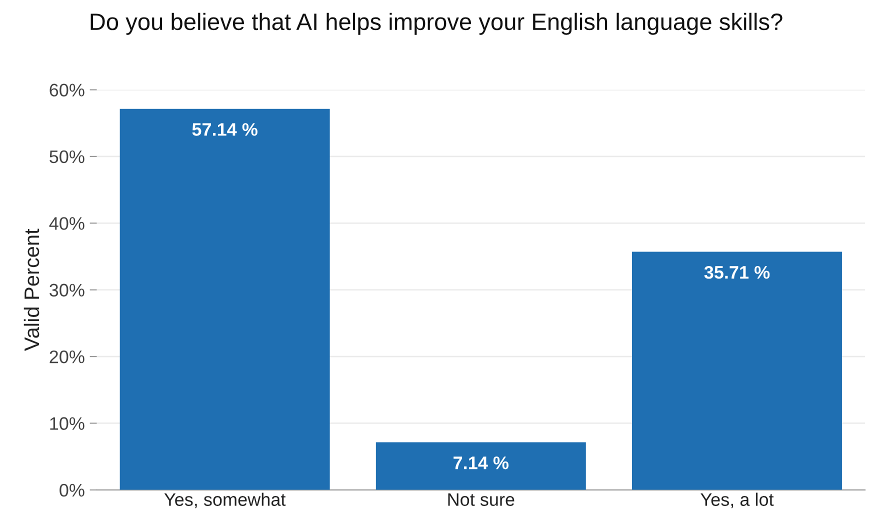  What do you see at coordinates (225, 129) in the screenshot?
I see `data-label: 57.14 %` at bounding box center [225, 129].